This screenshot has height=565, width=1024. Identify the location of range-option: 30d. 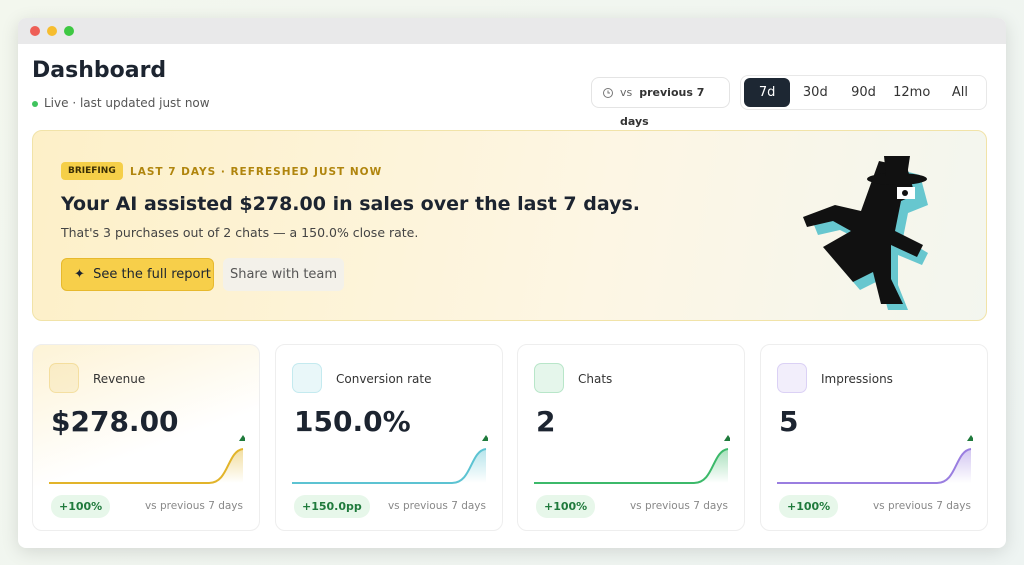
(815, 92).